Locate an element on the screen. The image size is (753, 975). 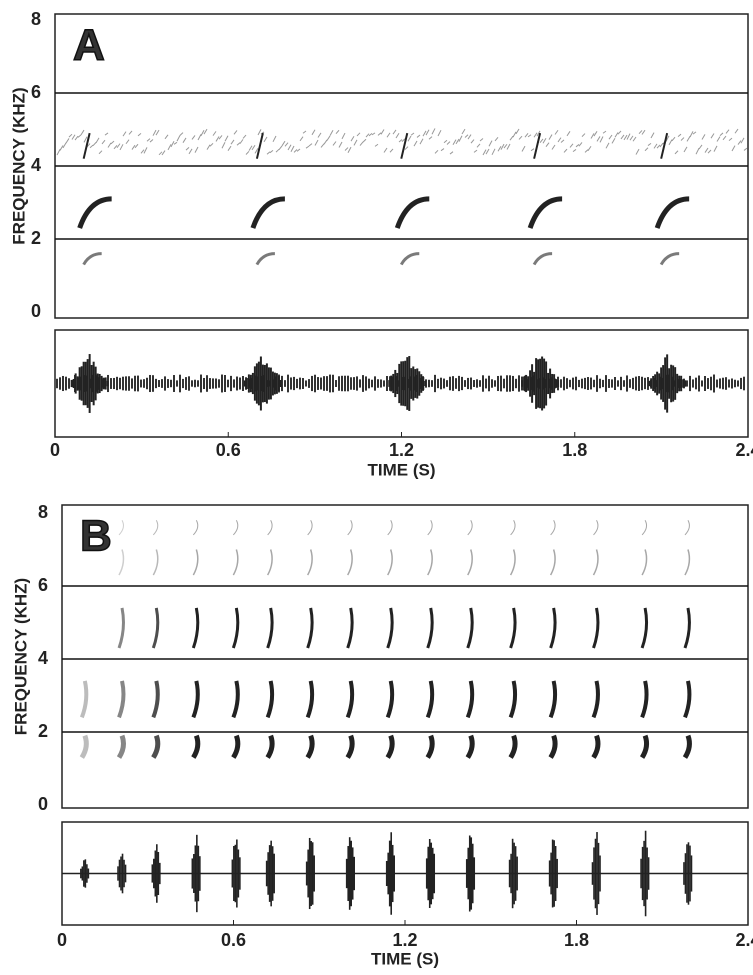
panel-label: A is located at coordinates (89, 45).